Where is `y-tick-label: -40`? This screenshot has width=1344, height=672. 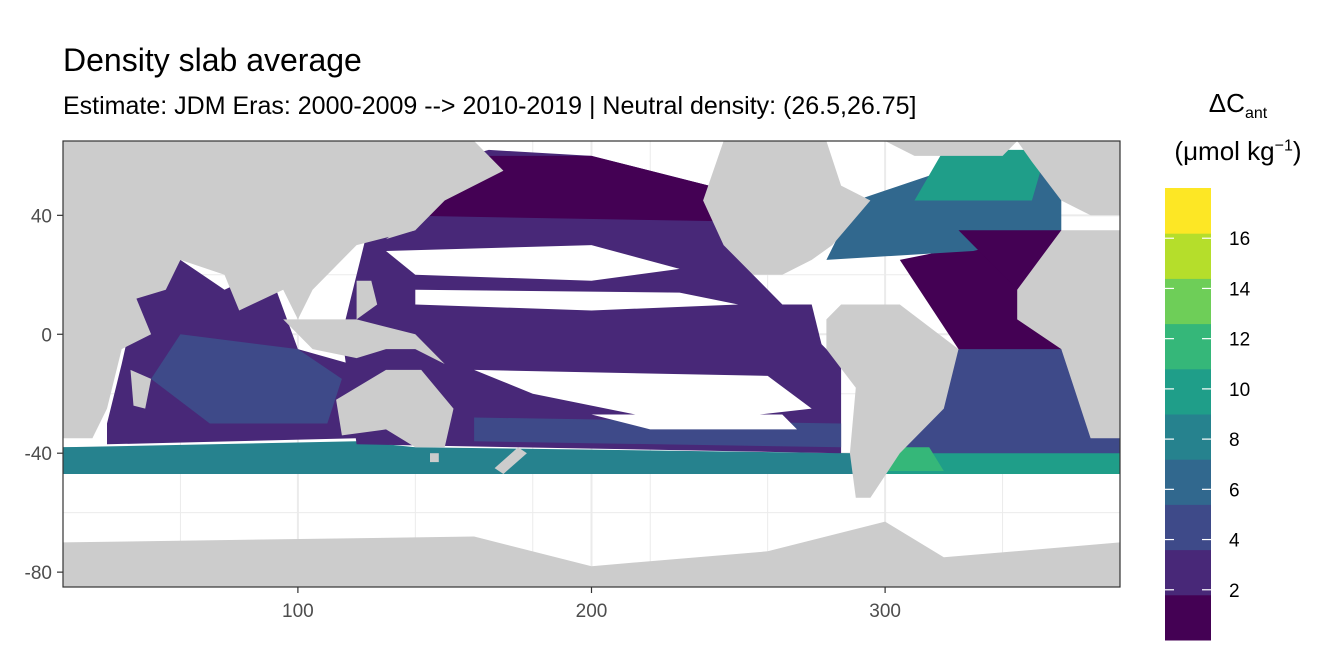
y-tick-label: -40 is located at coordinates (38, 454).